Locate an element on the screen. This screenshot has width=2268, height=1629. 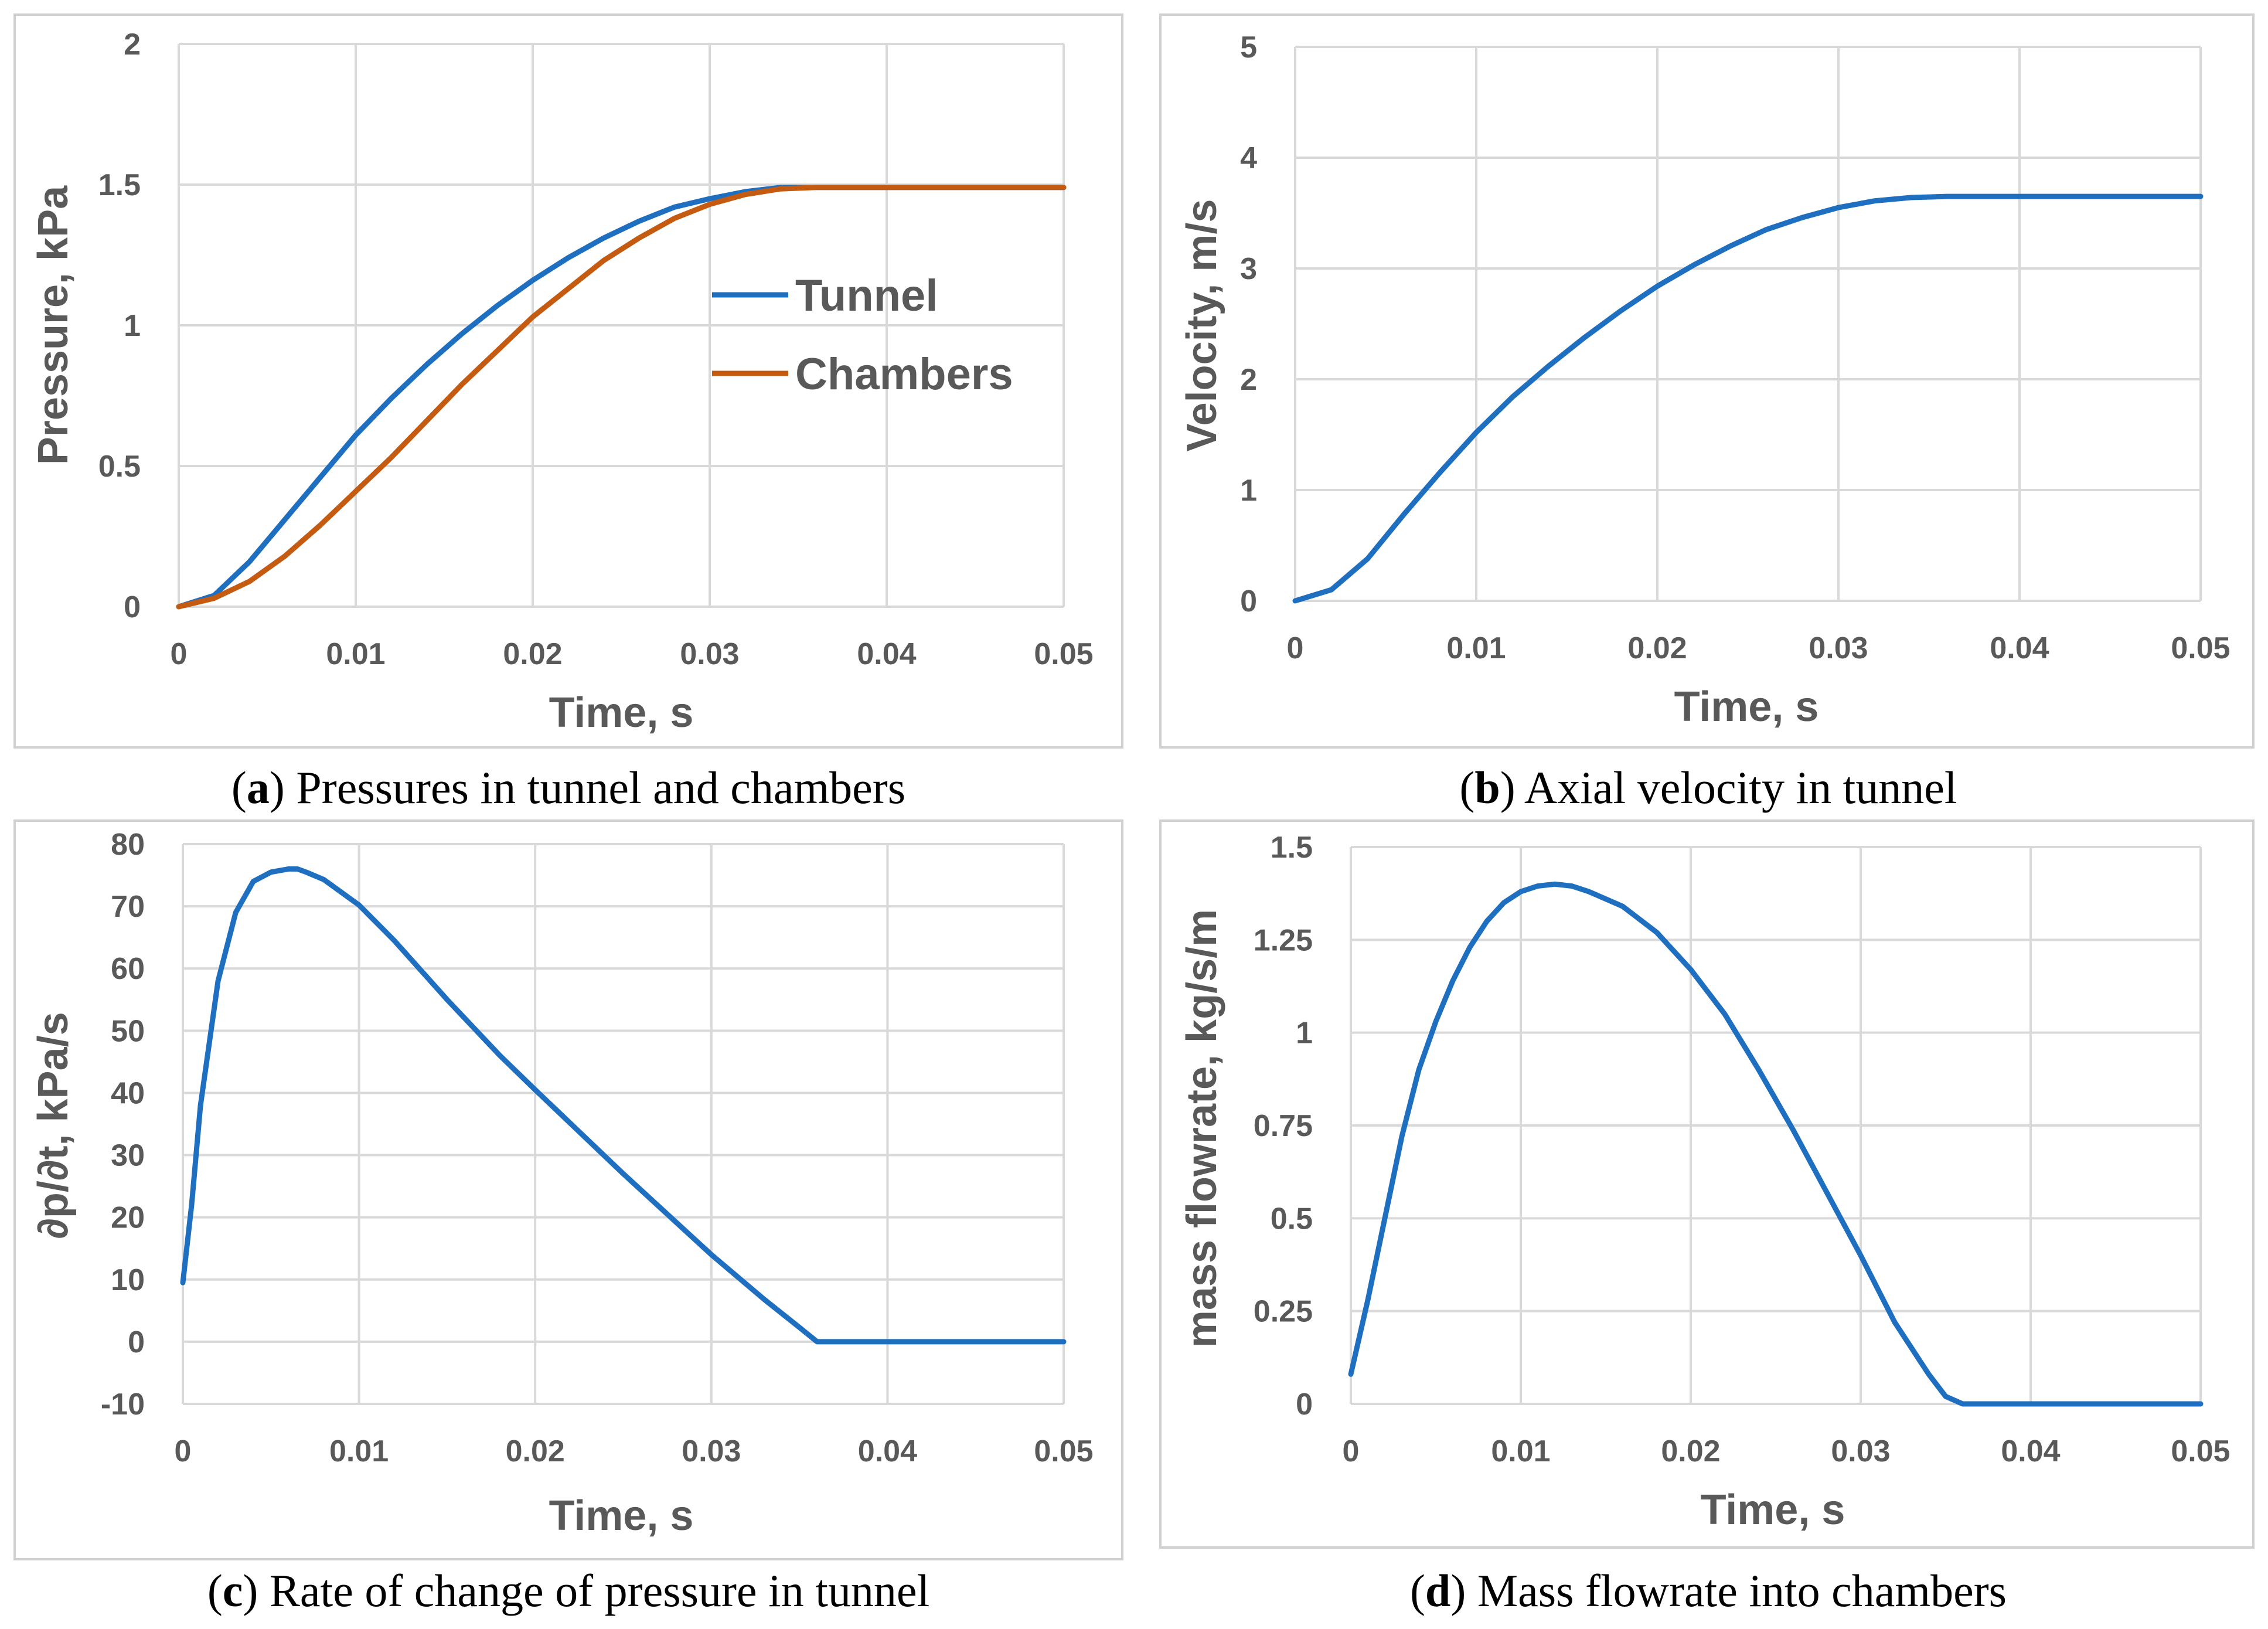
panel-c-ylabel: ∂p/∂t, kPa/s is located at coordinates (53, 1125).